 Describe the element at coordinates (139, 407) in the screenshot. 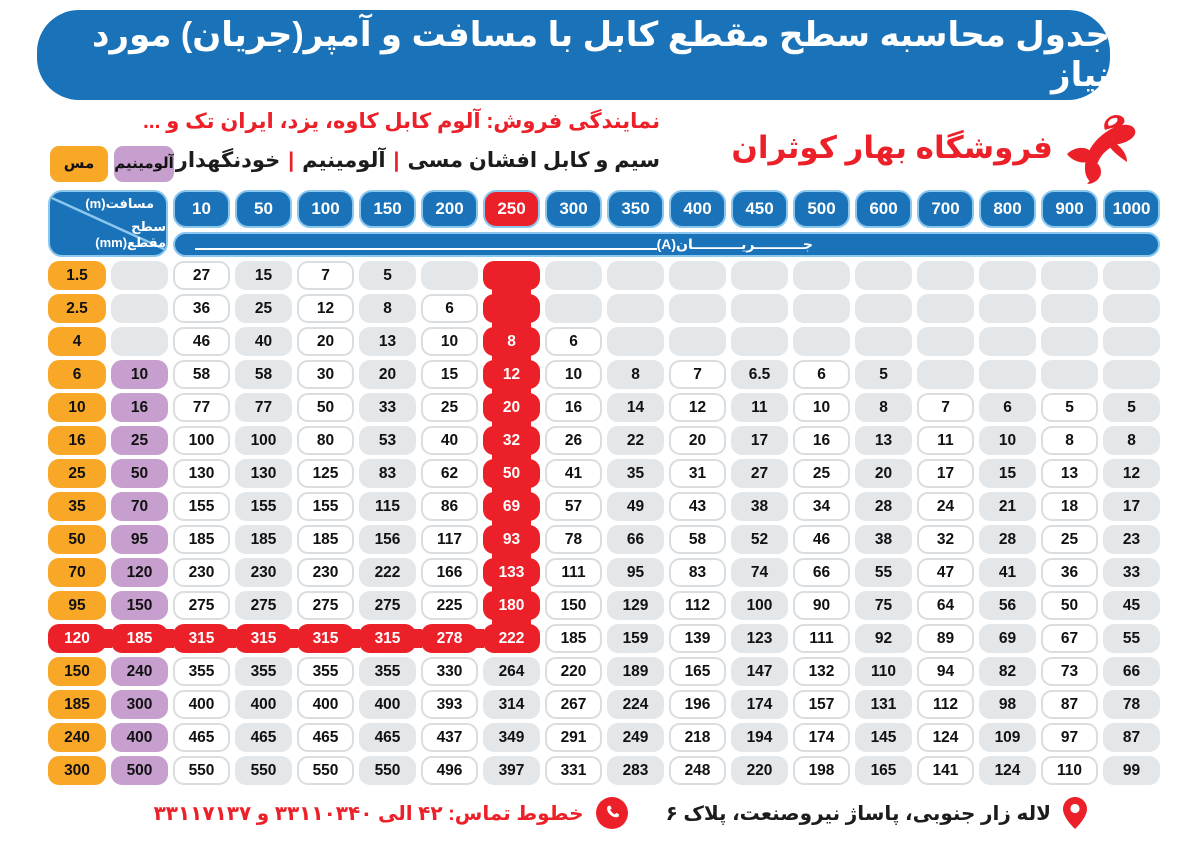

I see `aluminum-section-cell: 16` at that location.